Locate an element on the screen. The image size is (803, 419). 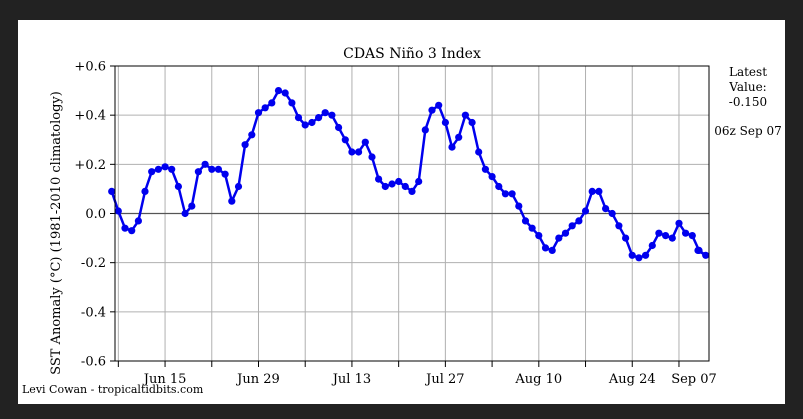
x-tick-label: Sep 07 is located at coordinates (694, 379).